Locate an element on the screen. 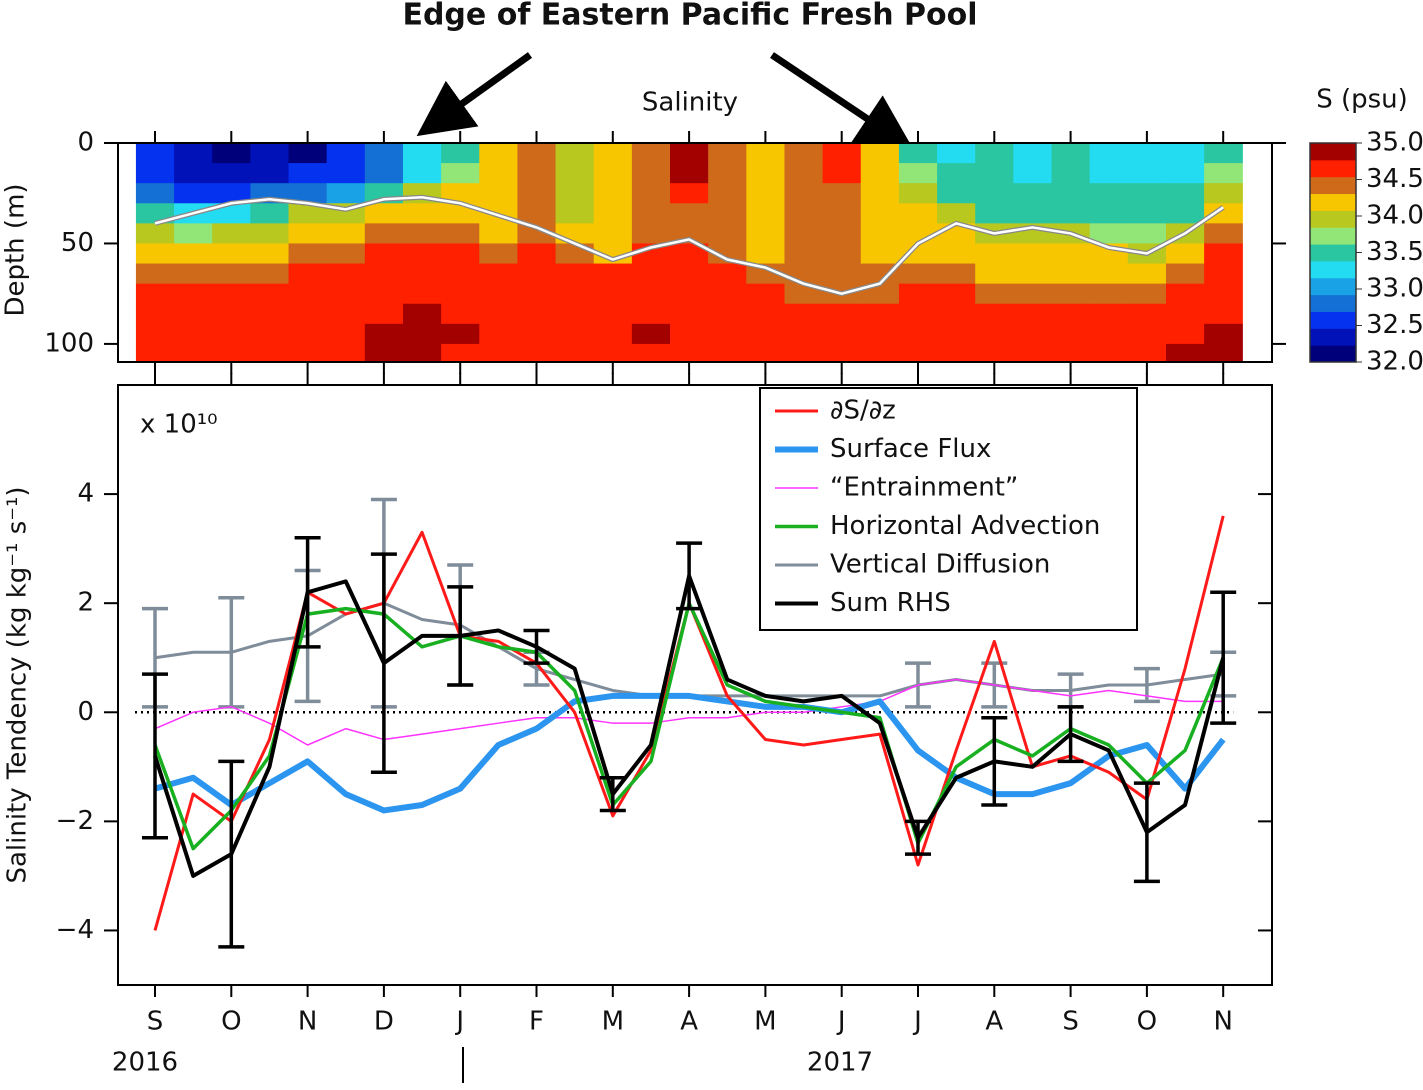  y-tick-label: 100 is located at coordinates (69, 343).